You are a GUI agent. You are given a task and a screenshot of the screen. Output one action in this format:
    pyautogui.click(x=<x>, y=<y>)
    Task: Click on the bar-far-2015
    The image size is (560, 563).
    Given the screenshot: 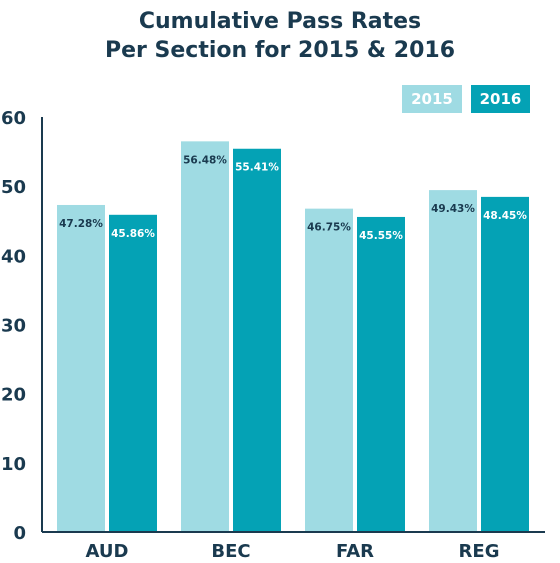 What is the action you would take?
    pyautogui.click(x=329, y=370)
    